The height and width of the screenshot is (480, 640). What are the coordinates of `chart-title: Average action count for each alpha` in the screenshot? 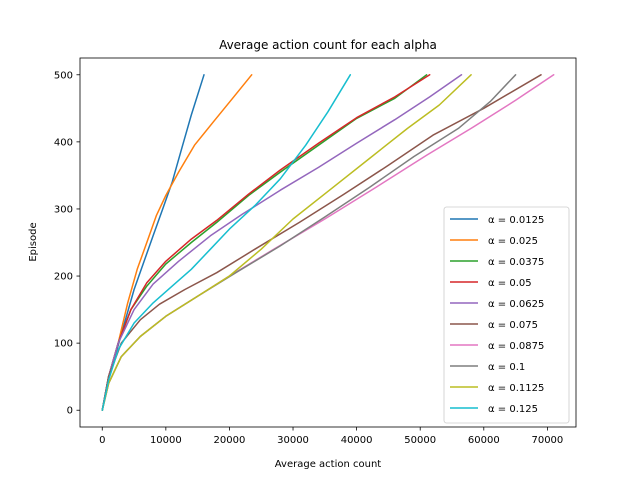 It's located at (328, 45).